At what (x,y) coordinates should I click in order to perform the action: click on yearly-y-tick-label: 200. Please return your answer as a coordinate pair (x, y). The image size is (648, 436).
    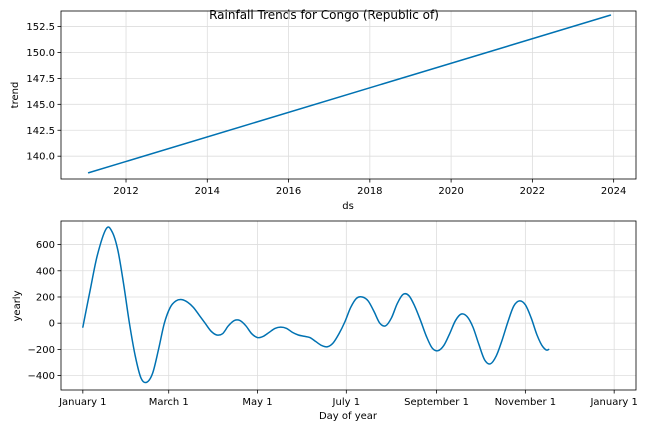
    Looking at the image, I should click on (45, 297).